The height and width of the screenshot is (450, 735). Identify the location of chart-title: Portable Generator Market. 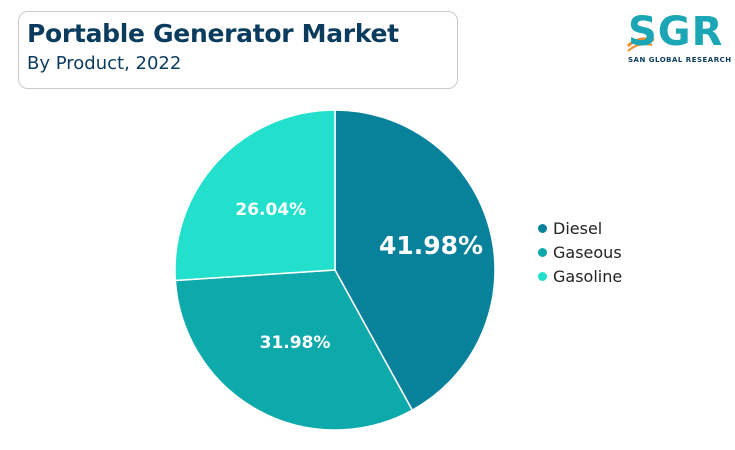
(213, 33).